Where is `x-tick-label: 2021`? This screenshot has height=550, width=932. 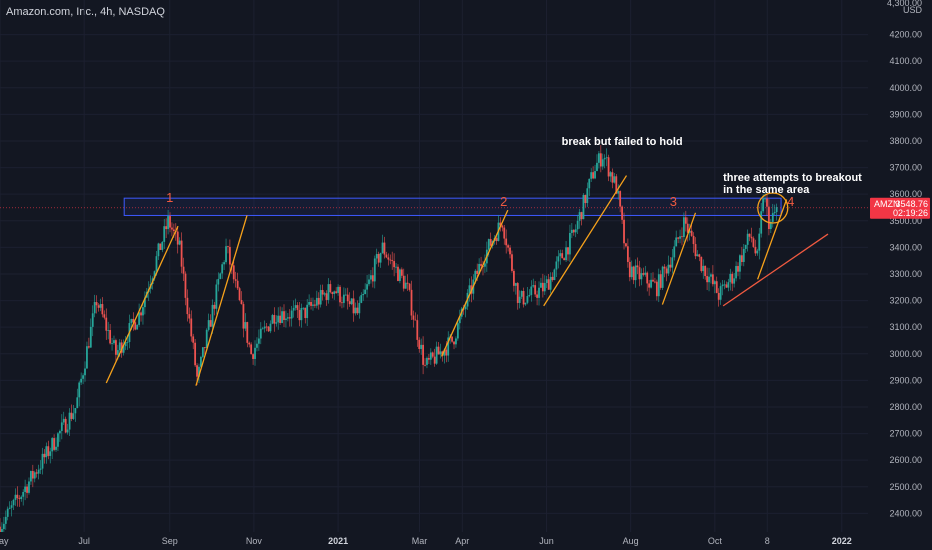 x-tick-label: 2021 is located at coordinates (338, 541).